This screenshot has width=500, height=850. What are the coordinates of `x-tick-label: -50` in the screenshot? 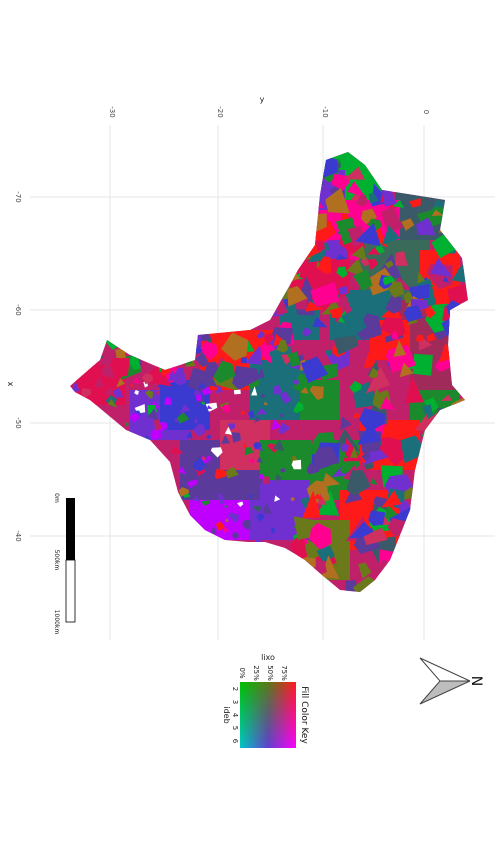 It's located at (18, 422).